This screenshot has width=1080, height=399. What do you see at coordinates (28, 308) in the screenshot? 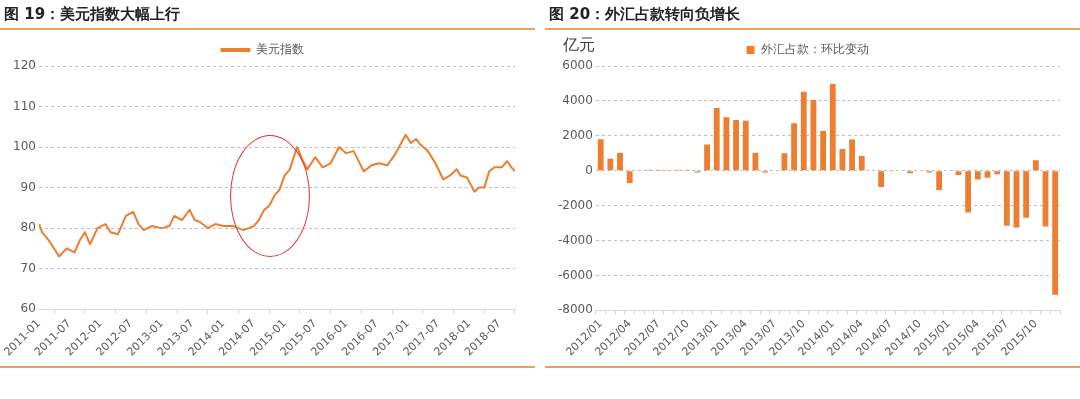
I see `y-tick-label: 60` at bounding box center [28, 308].